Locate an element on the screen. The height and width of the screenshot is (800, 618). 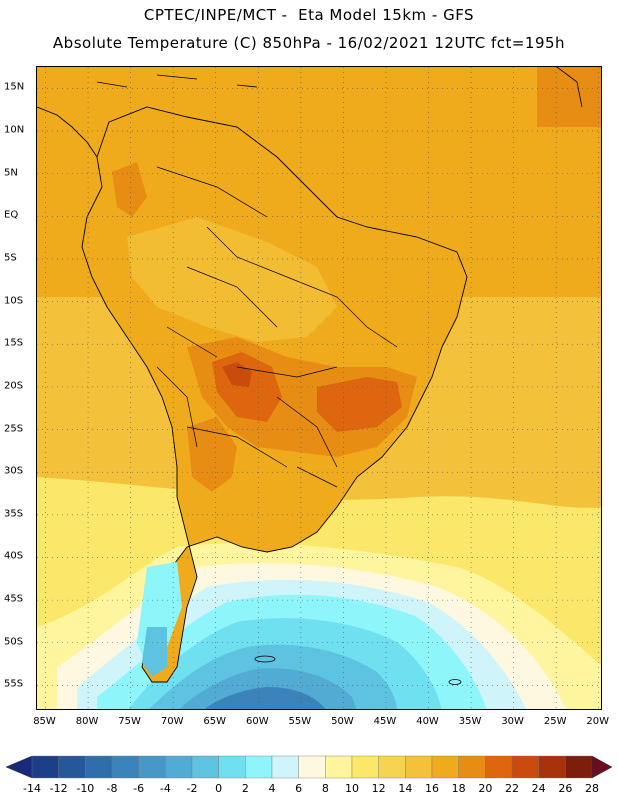
latitude-label: 5N is located at coordinates (11, 173).